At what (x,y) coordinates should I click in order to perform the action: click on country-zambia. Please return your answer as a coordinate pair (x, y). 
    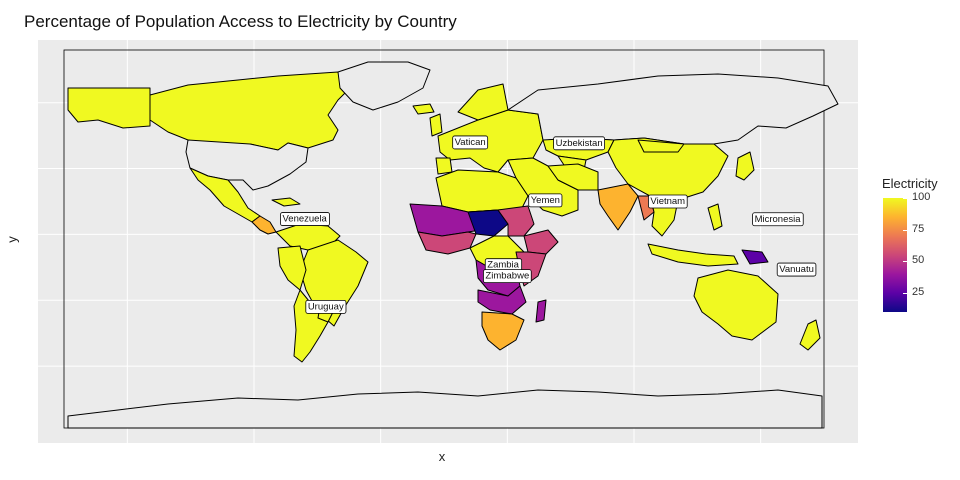
    Looking at the image, I should click on (502, 300).